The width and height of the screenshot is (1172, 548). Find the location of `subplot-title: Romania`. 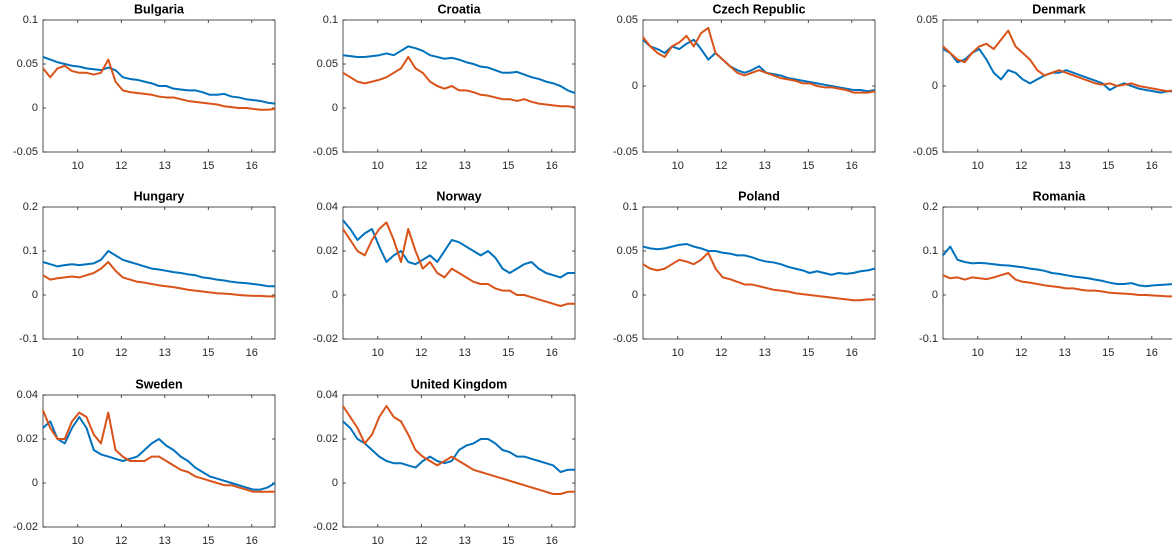

subplot-title: Romania is located at coordinates (1060, 196).